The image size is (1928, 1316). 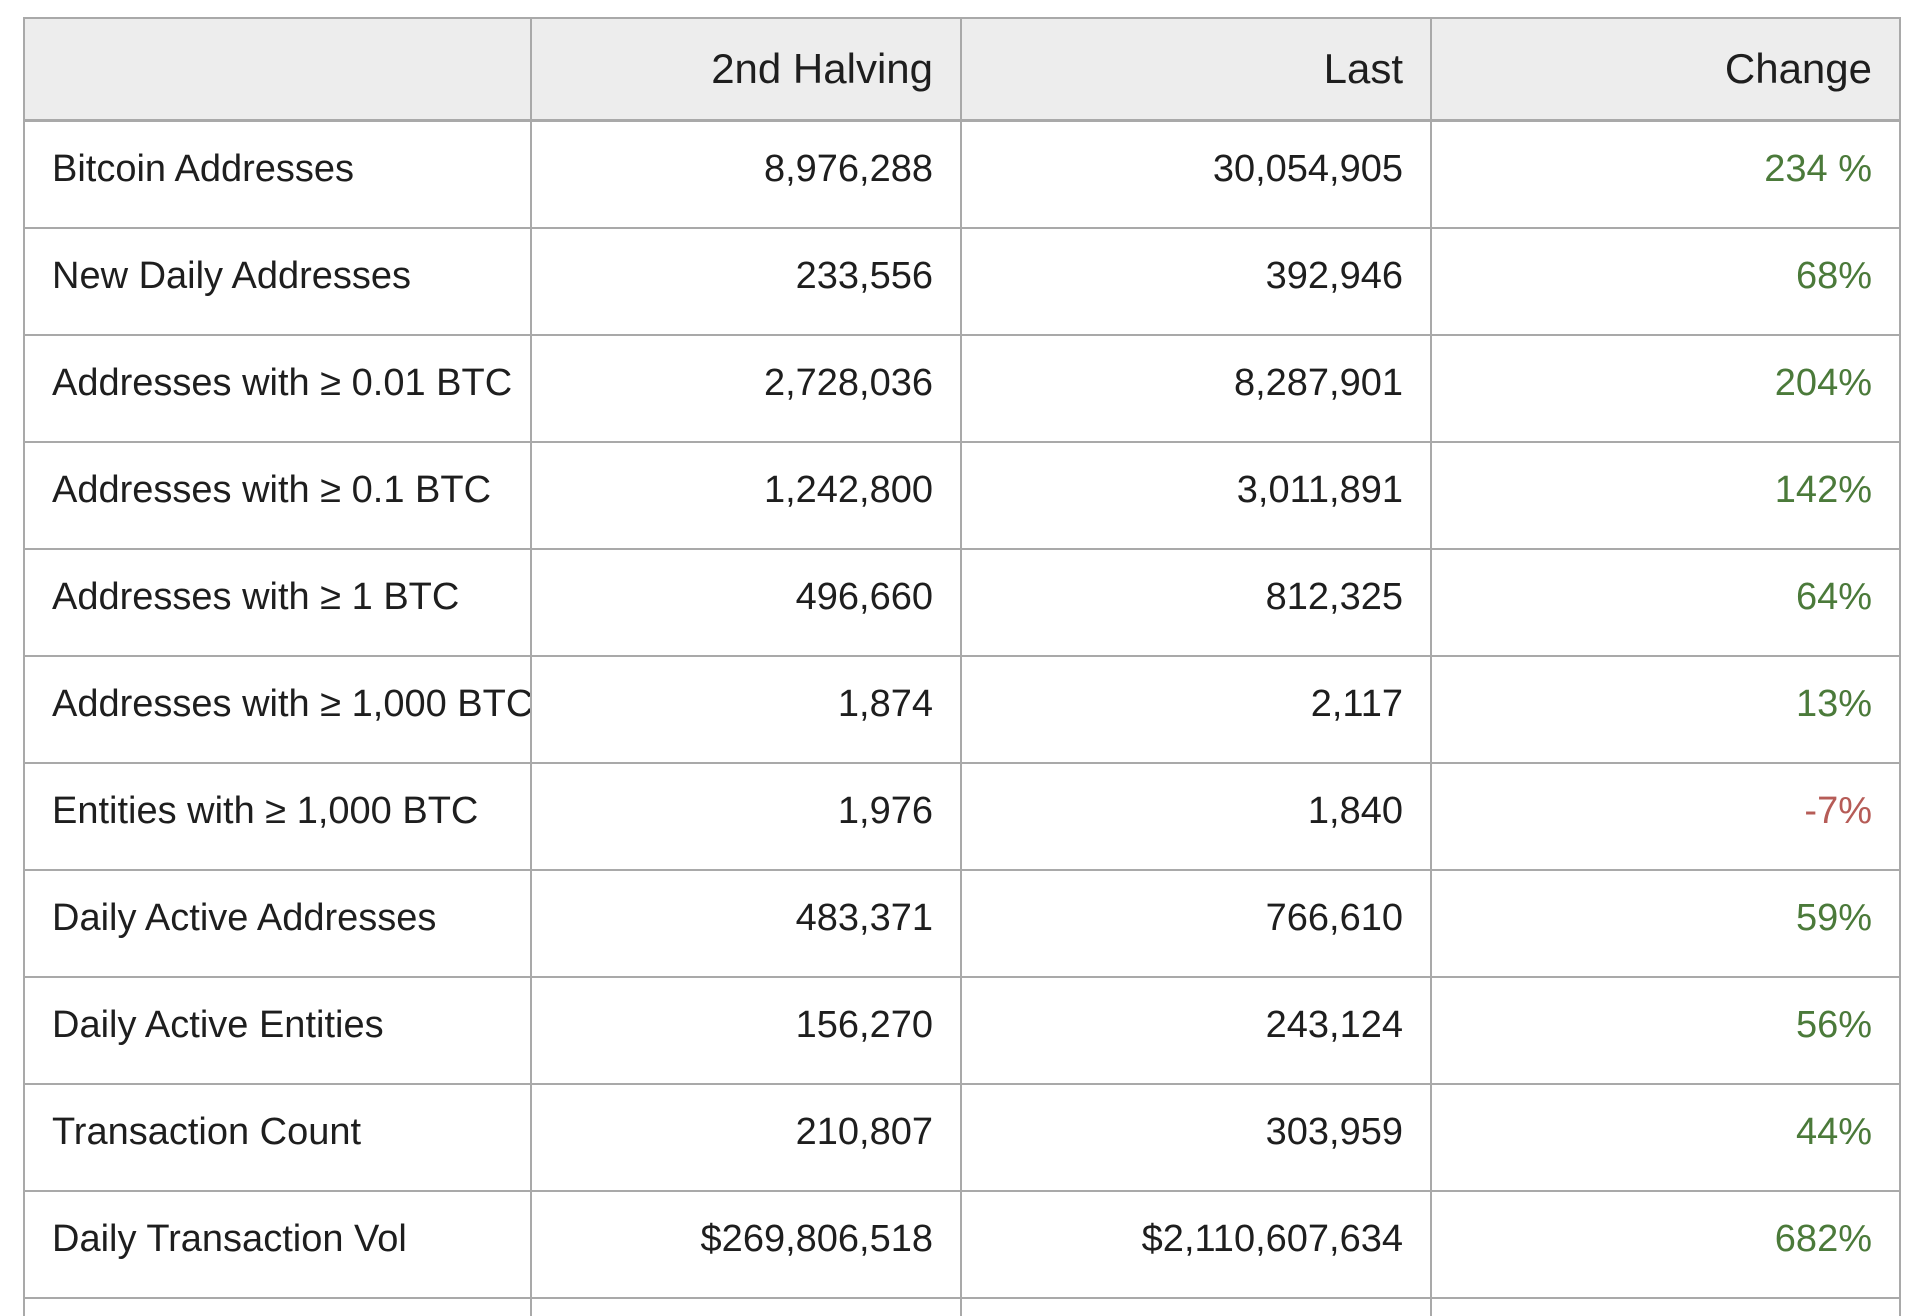 I want to click on second-halving-value-cell: 496,660, so click(x=746, y=602).